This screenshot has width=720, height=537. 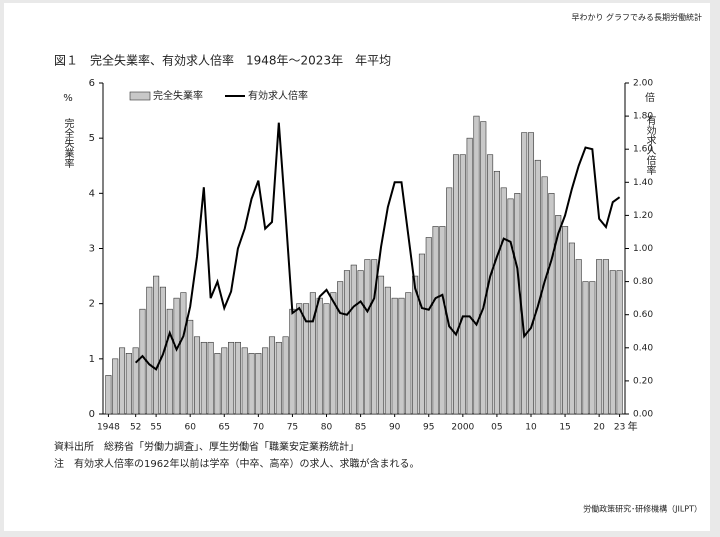 I want to click on y2-tick-label: 1.00, so click(x=643, y=249).